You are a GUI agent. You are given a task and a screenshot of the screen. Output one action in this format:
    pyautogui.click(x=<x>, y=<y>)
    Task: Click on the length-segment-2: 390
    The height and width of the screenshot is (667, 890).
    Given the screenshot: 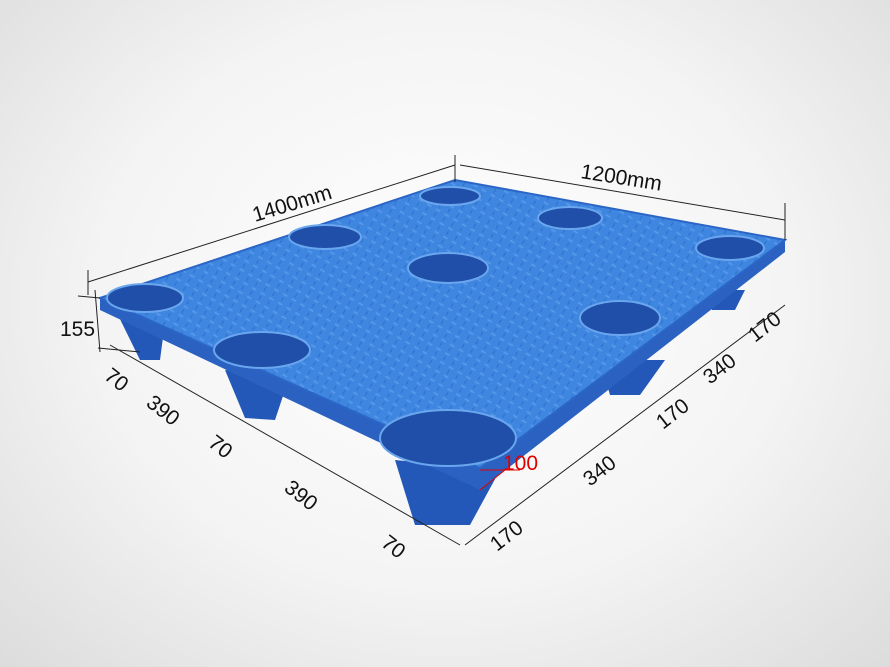 What is the action you would take?
    pyautogui.click(x=163, y=411)
    